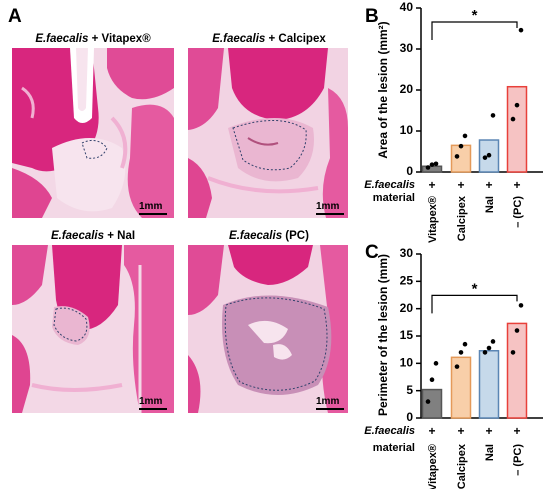  Describe the element at coordinates (151, 401) in the screenshot. I see `scale-label-nai: 1mm` at that location.